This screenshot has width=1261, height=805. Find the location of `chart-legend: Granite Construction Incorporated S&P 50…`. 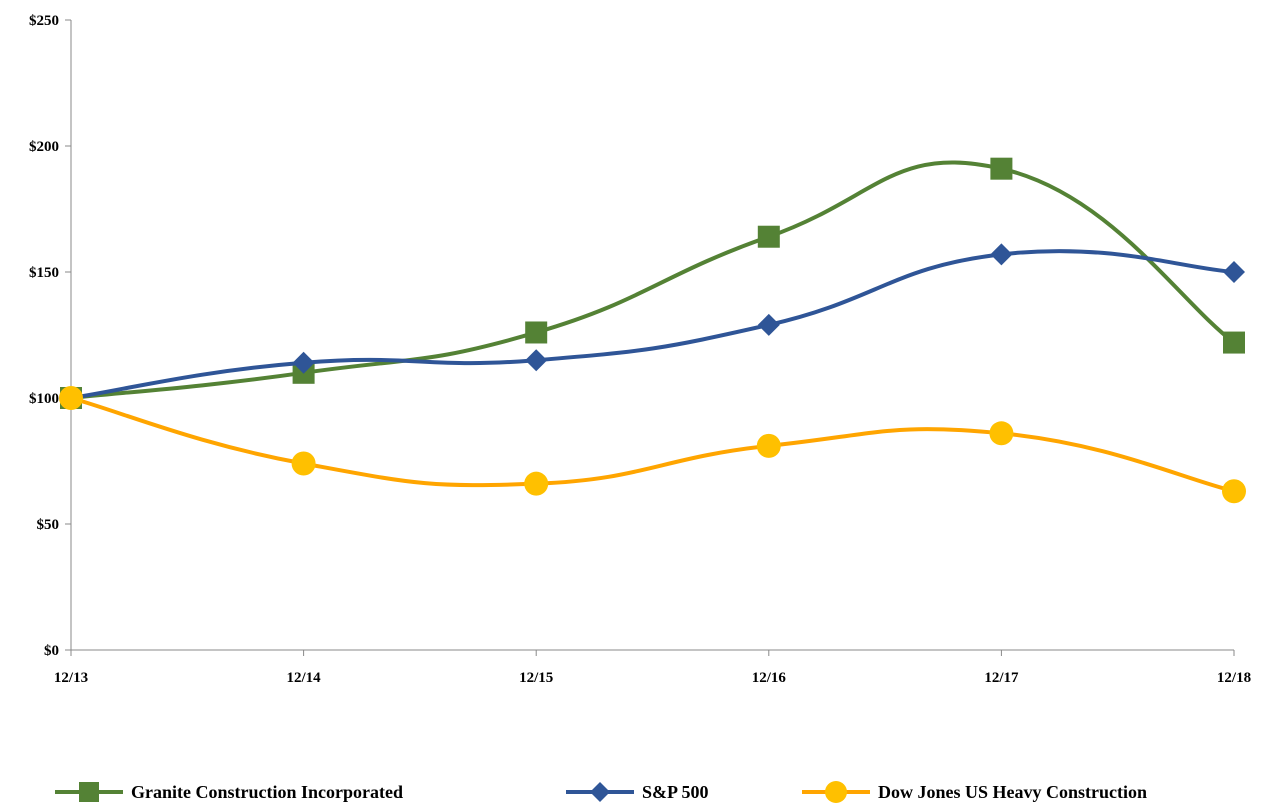

chart-legend: Granite Construction Incorporated S&P 50… is located at coordinates (630, 792).